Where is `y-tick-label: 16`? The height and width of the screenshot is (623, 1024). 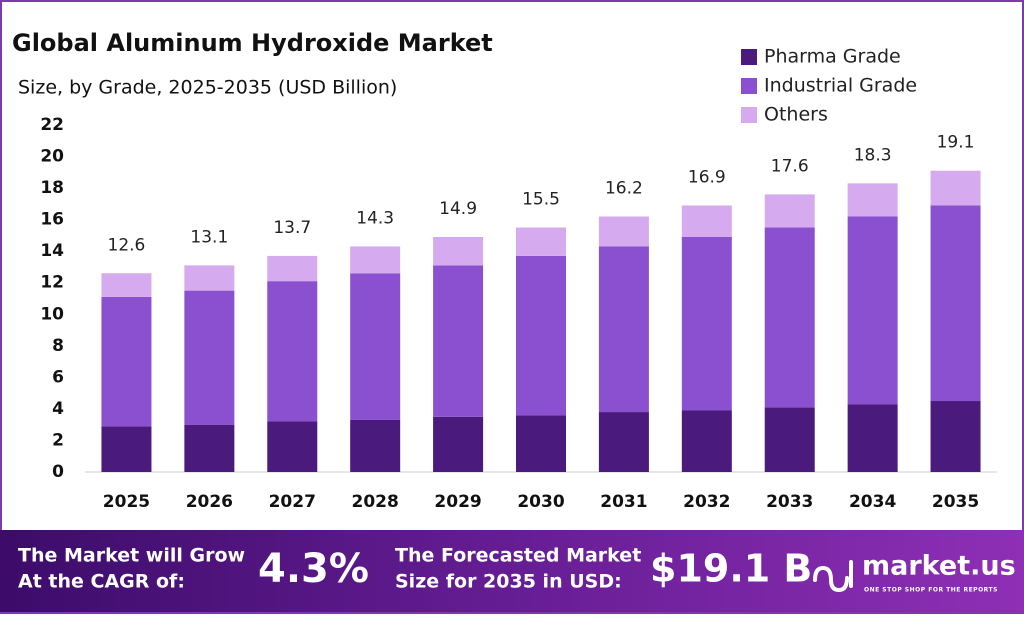
y-tick-label: 16 is located at coordinates (52, 220).